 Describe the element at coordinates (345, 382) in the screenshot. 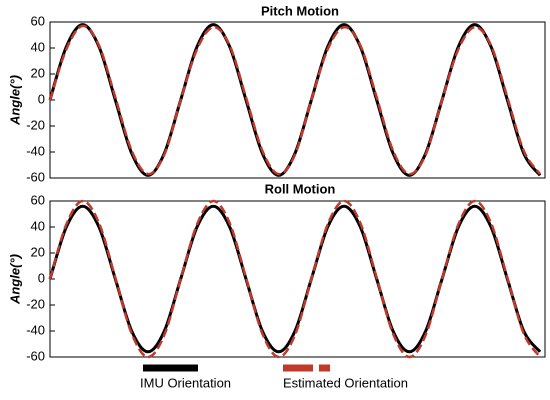

I see `legend-label: Estimated Orientation` at that location.